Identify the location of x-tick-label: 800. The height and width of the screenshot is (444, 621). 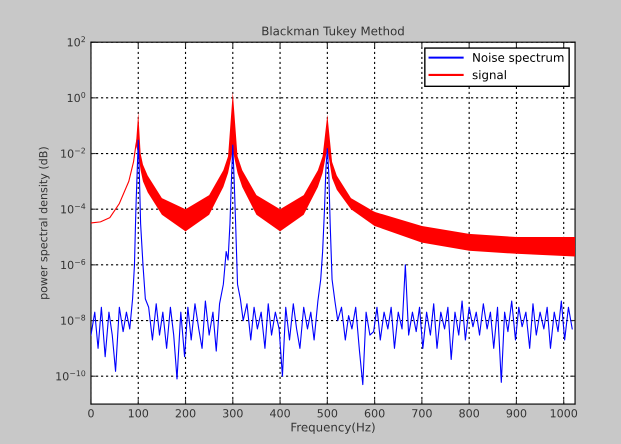
(469, 413).